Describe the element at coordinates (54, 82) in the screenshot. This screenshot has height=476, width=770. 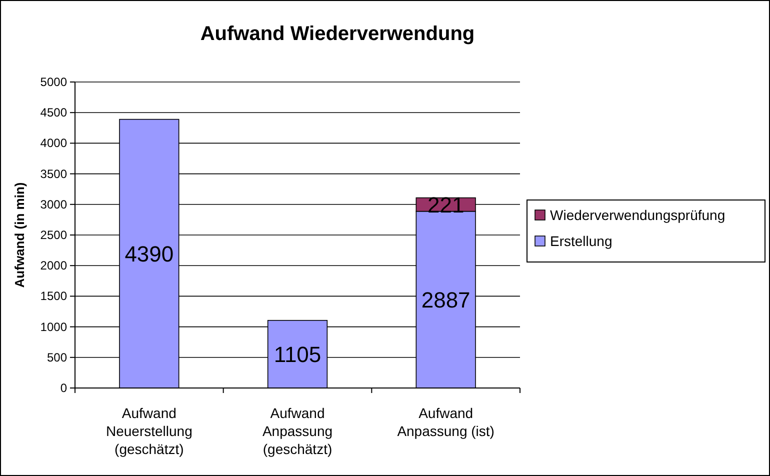
I see `y-tick-label: 5000` at that location.